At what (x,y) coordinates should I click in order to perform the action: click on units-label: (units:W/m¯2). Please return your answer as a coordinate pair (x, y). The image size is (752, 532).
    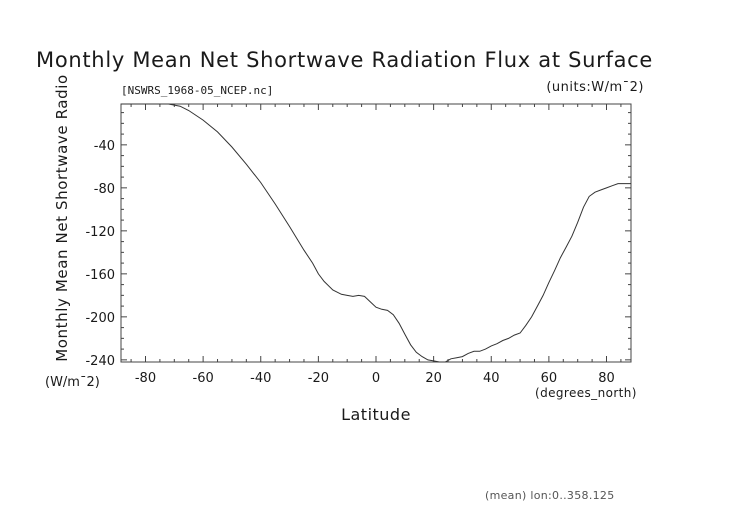
    Looking at the image, I should click on (595, 87).